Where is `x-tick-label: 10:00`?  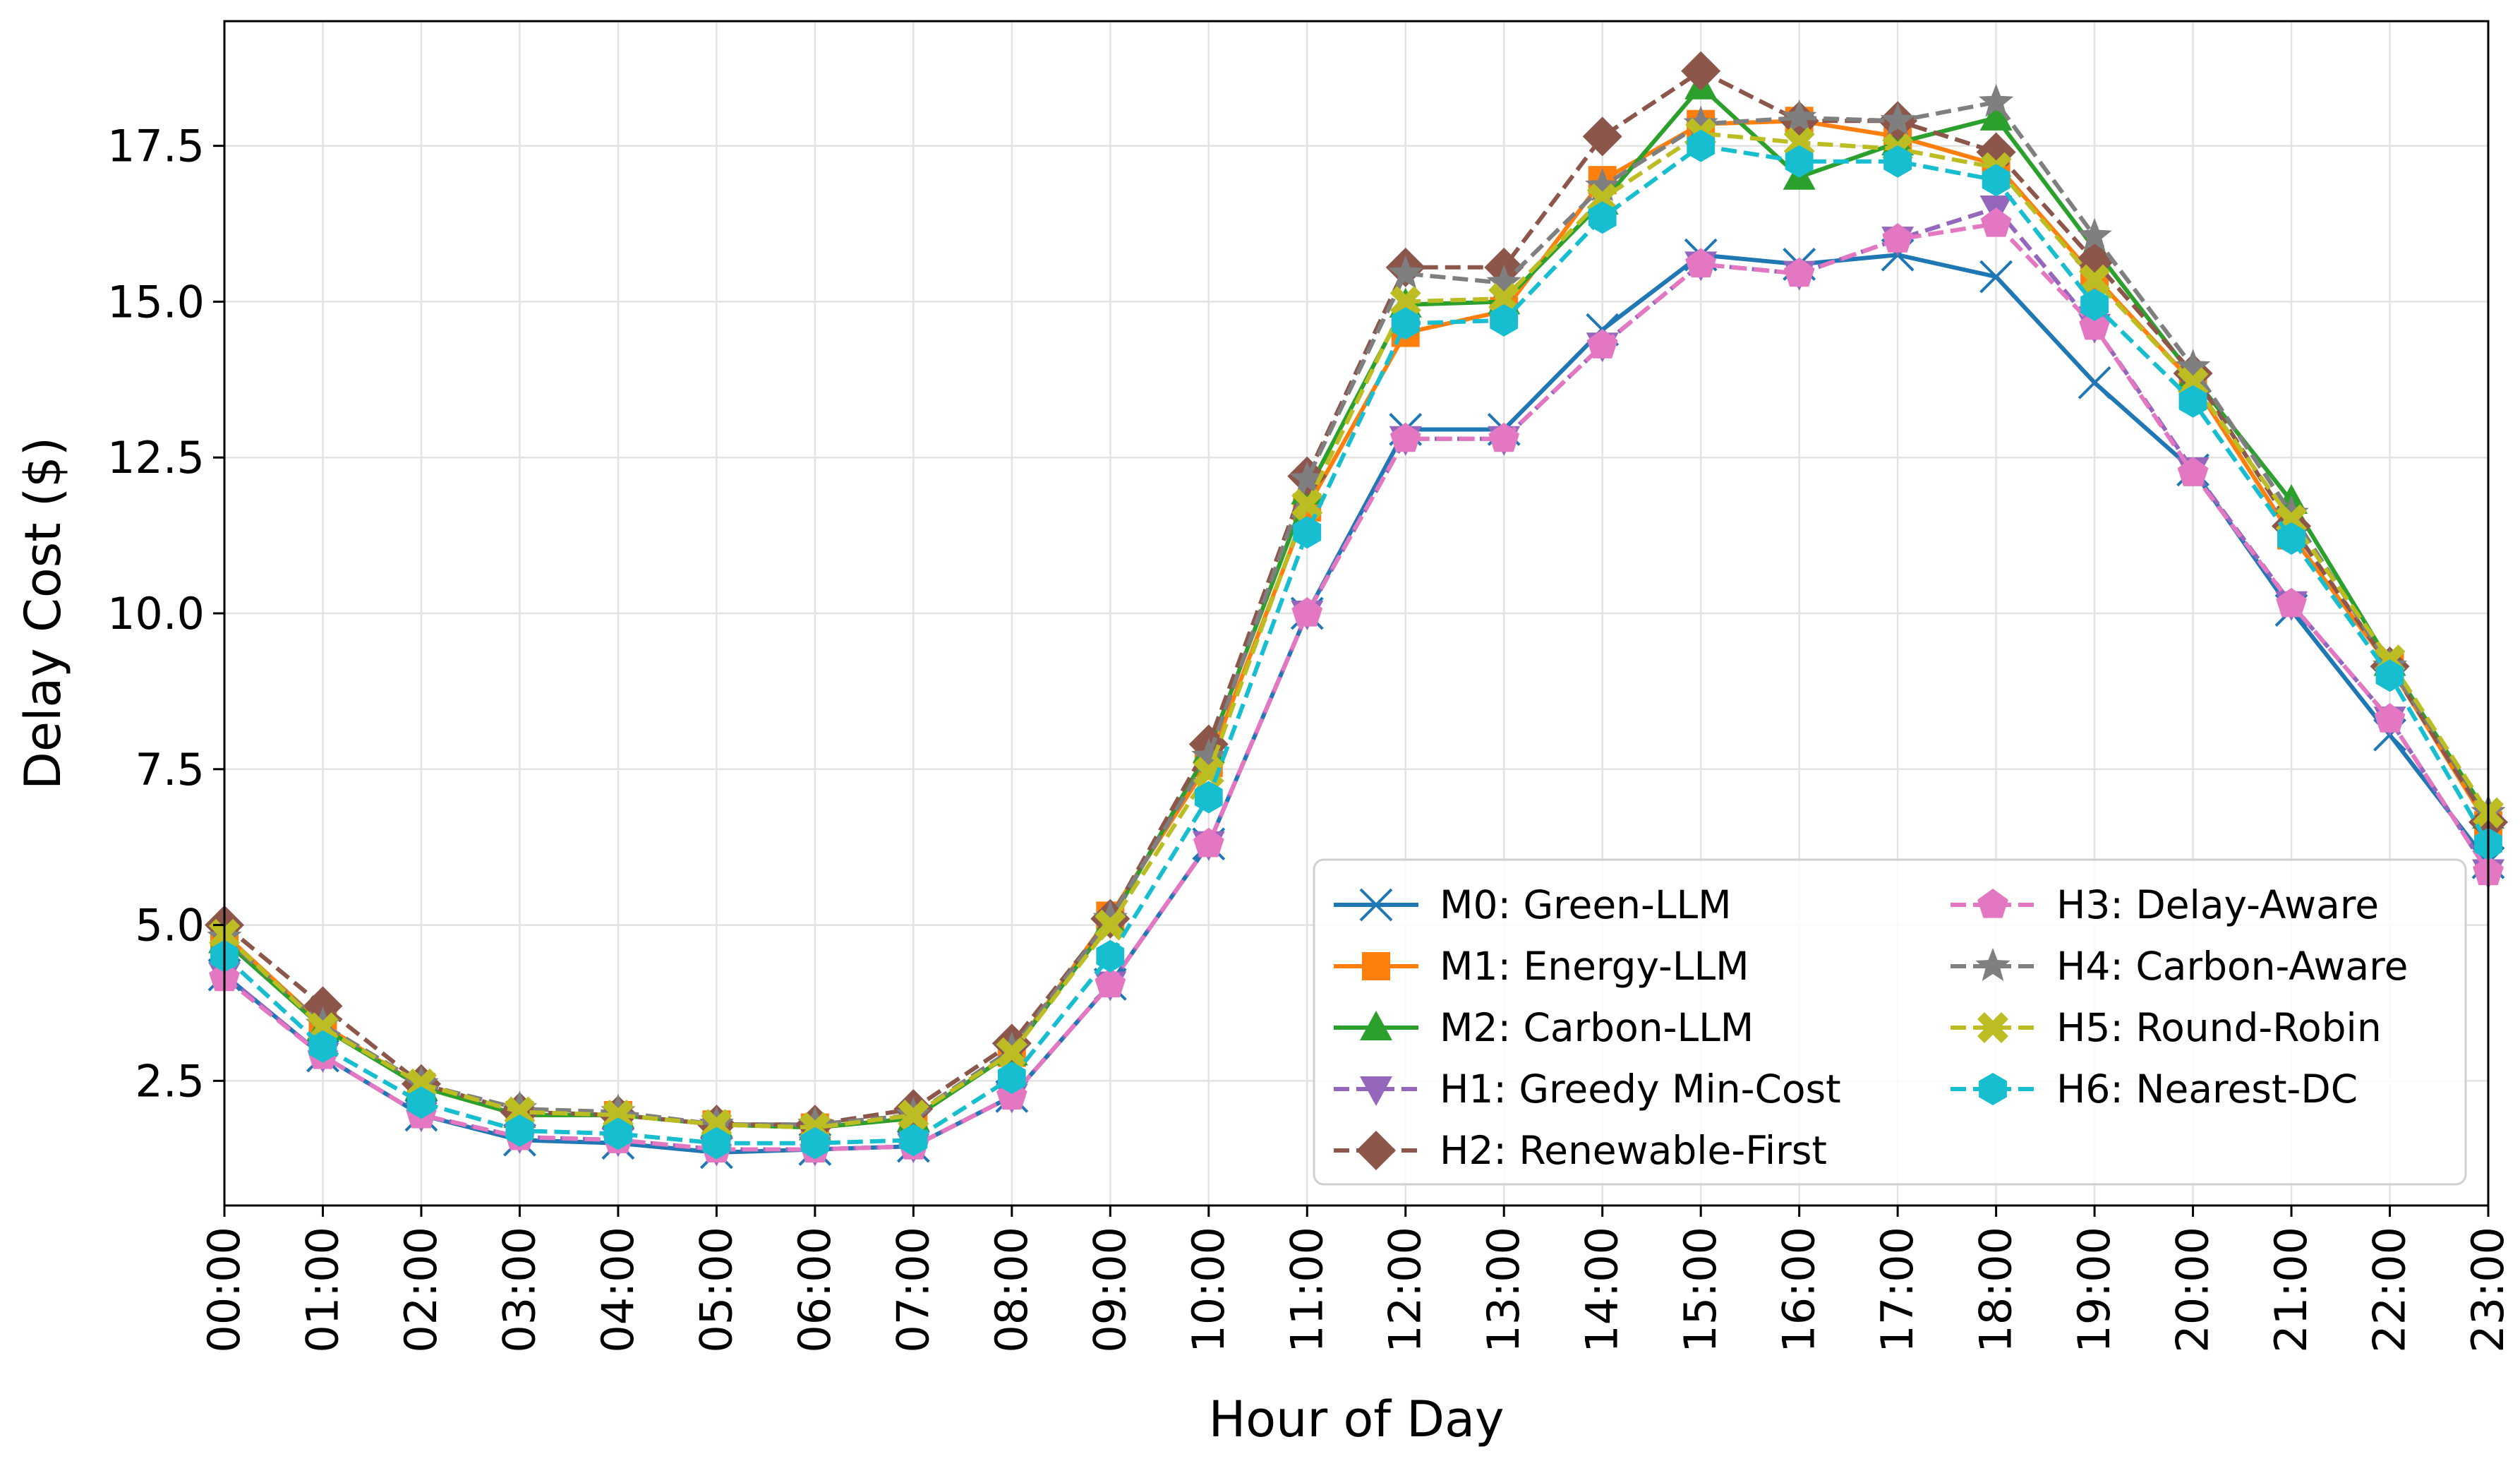 x-tick-label: 10:00 is located at coordinates (1208, 1290).